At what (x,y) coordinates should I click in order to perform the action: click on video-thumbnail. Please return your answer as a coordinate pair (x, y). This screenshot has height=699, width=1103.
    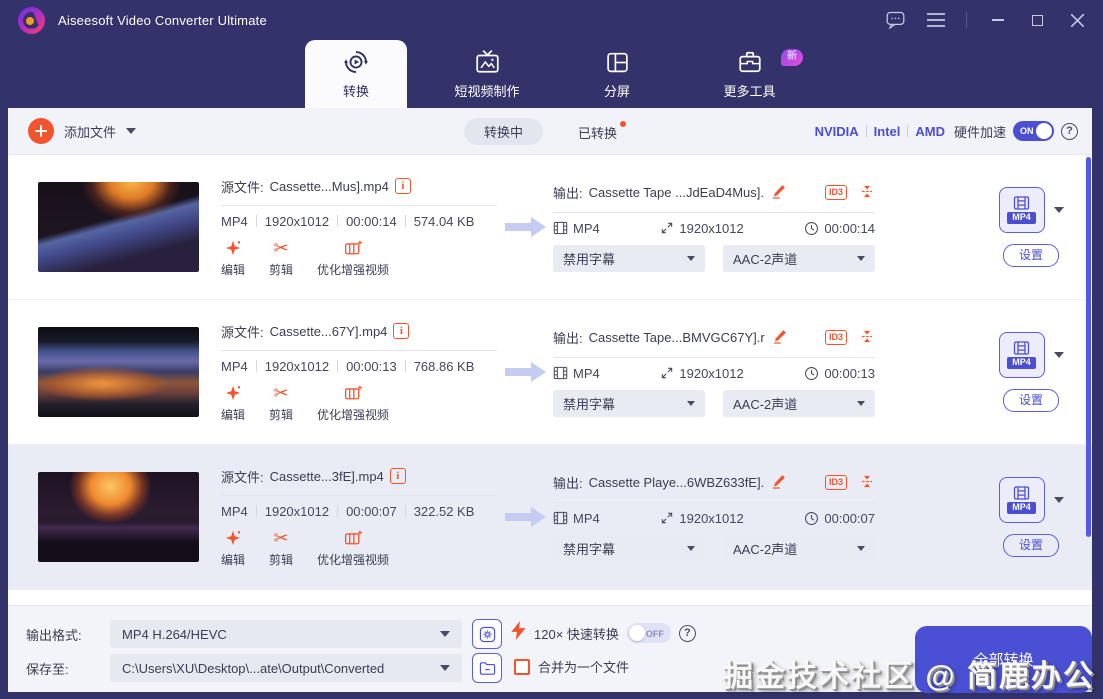
    Looking at the image, I should click on (118, 227).